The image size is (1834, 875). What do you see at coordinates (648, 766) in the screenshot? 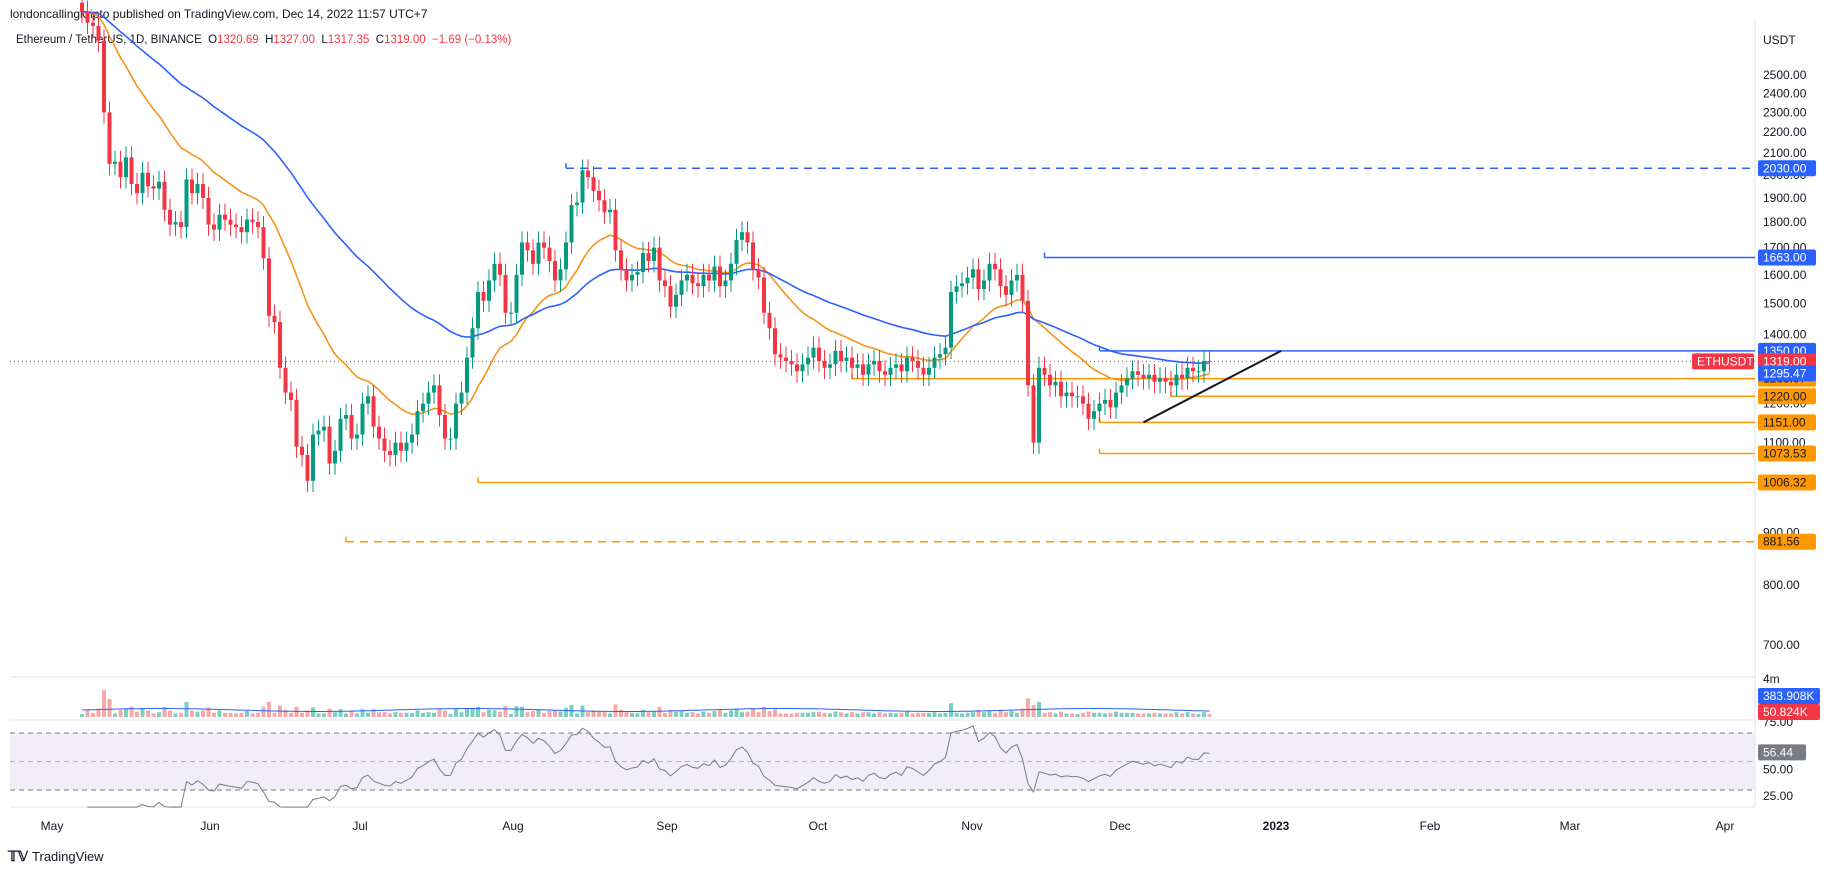
I see `rsi-line` at bounding box center [648, 766].